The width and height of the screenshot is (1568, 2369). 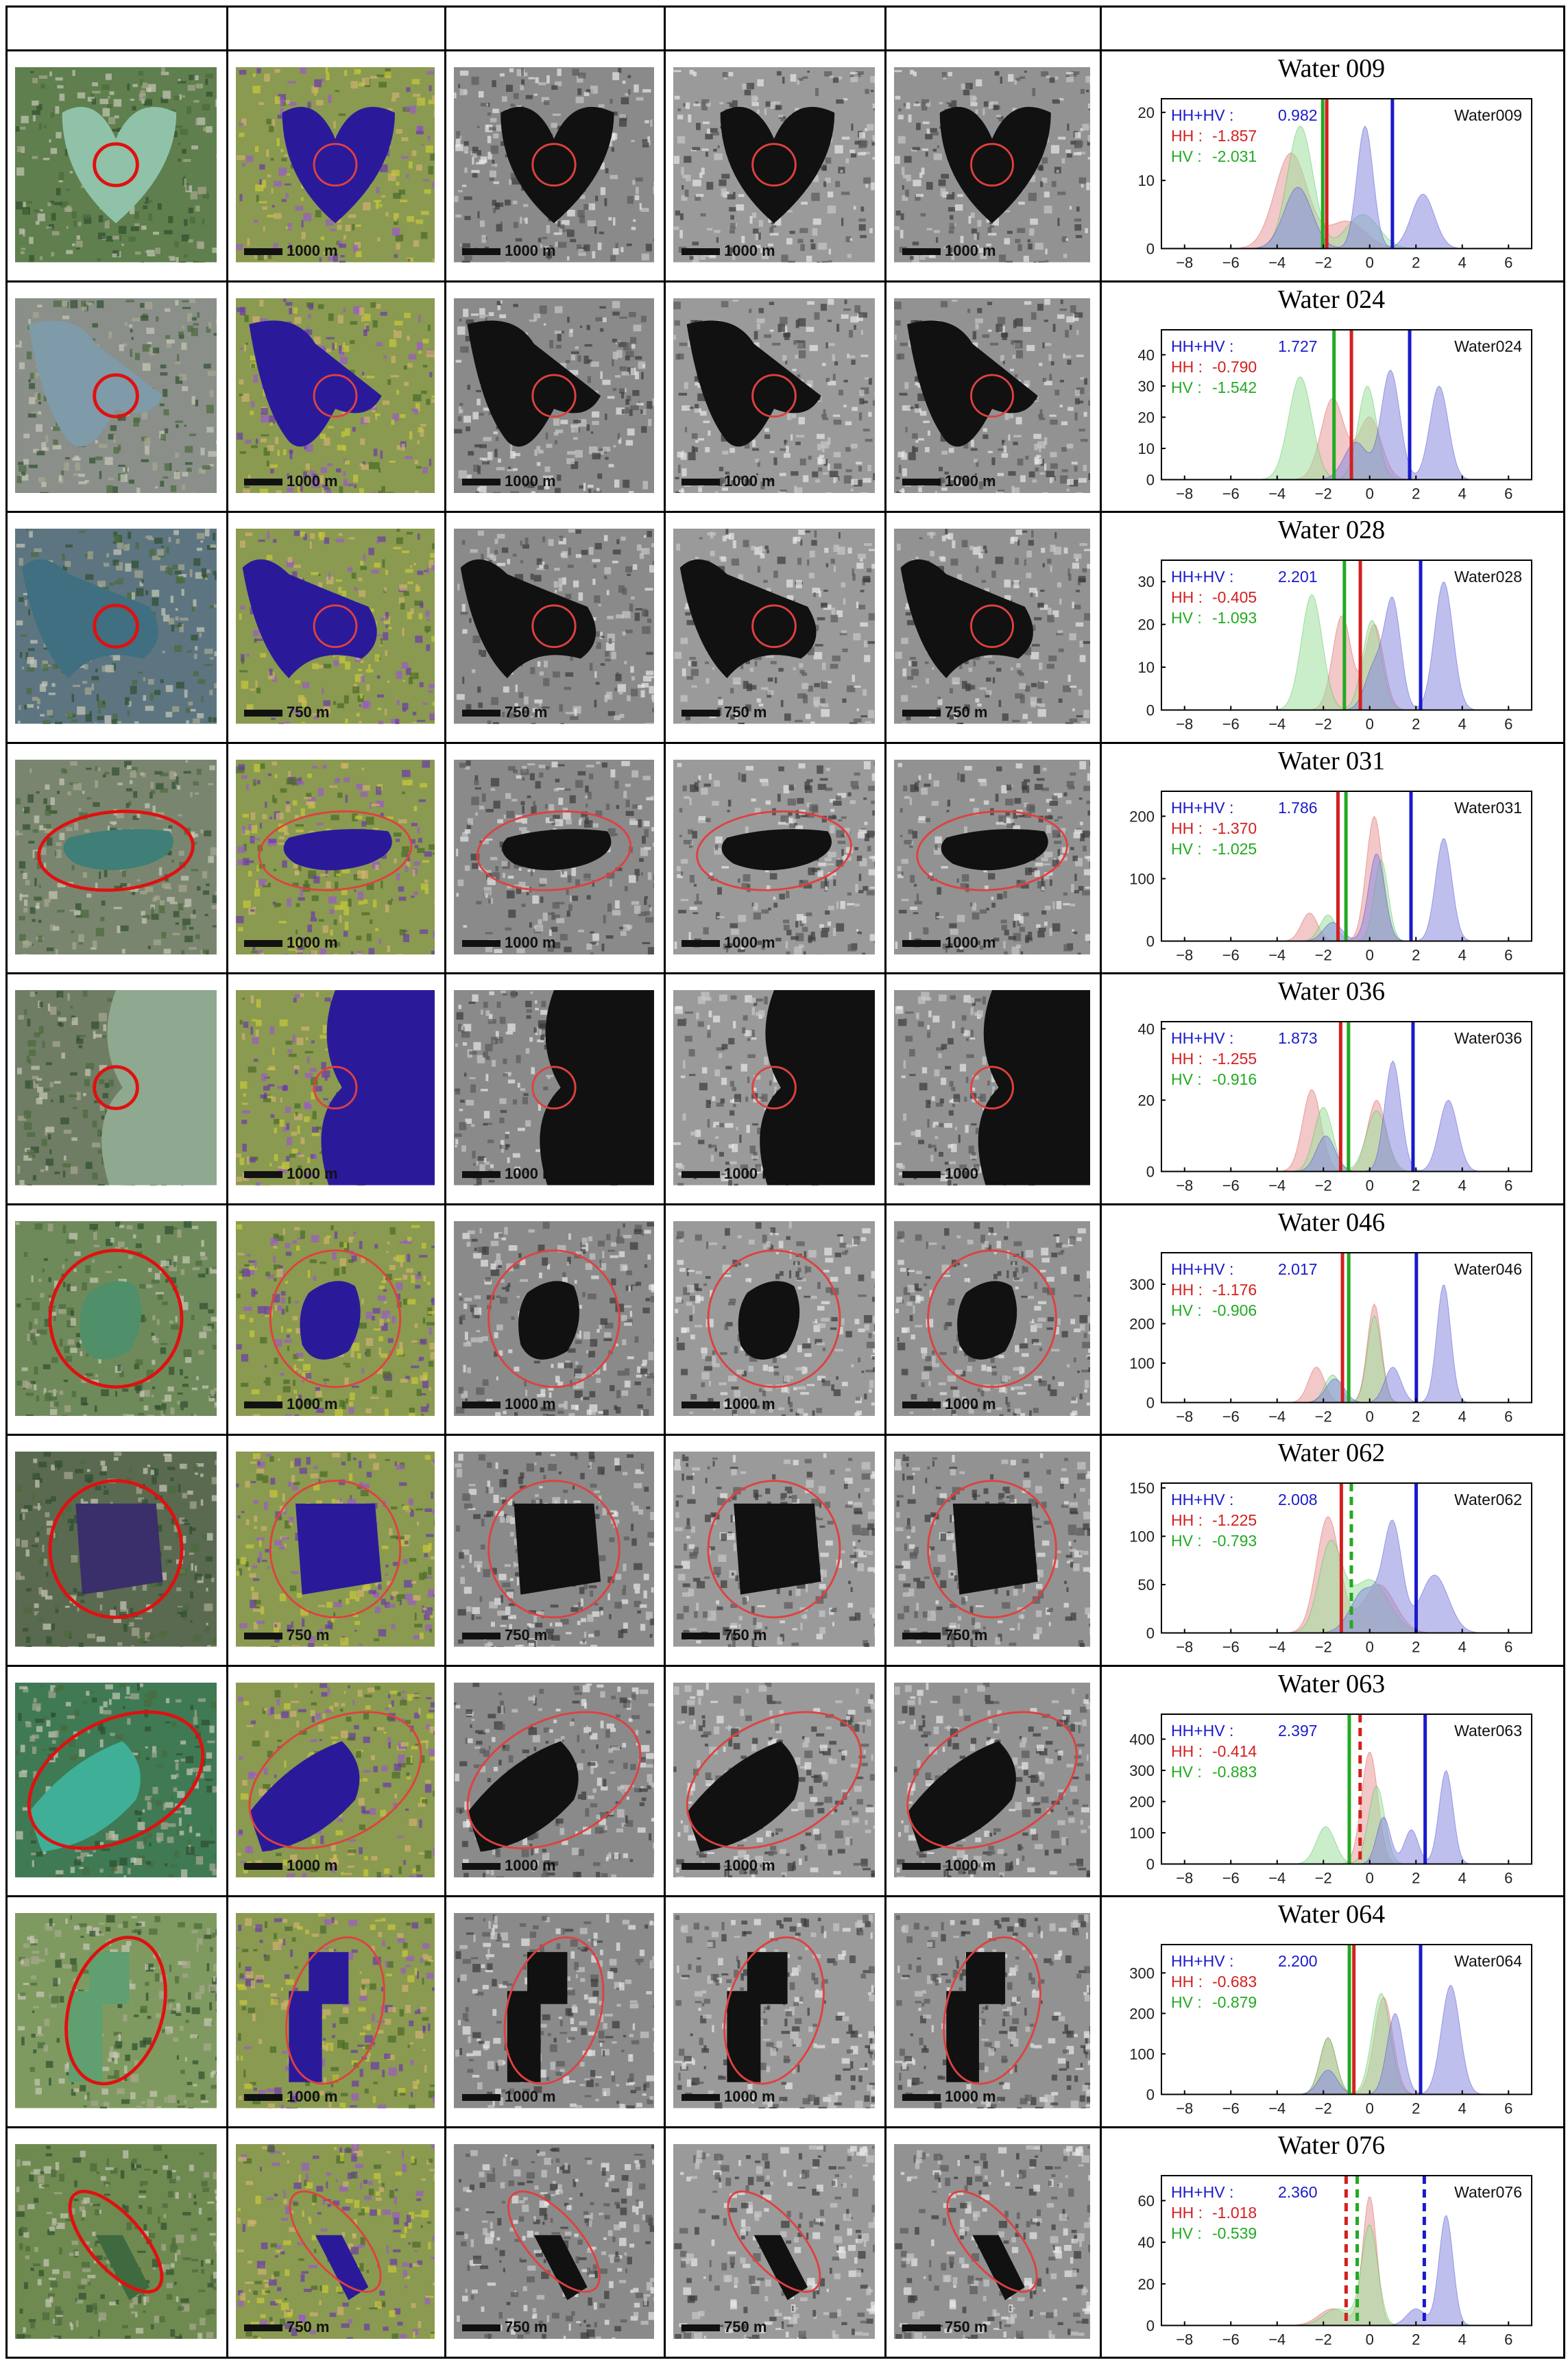 What do you see at coordinates (1147, 417) in the screenshot?
I see `y-tick-label: 20` at bounding box center [1147, 417].